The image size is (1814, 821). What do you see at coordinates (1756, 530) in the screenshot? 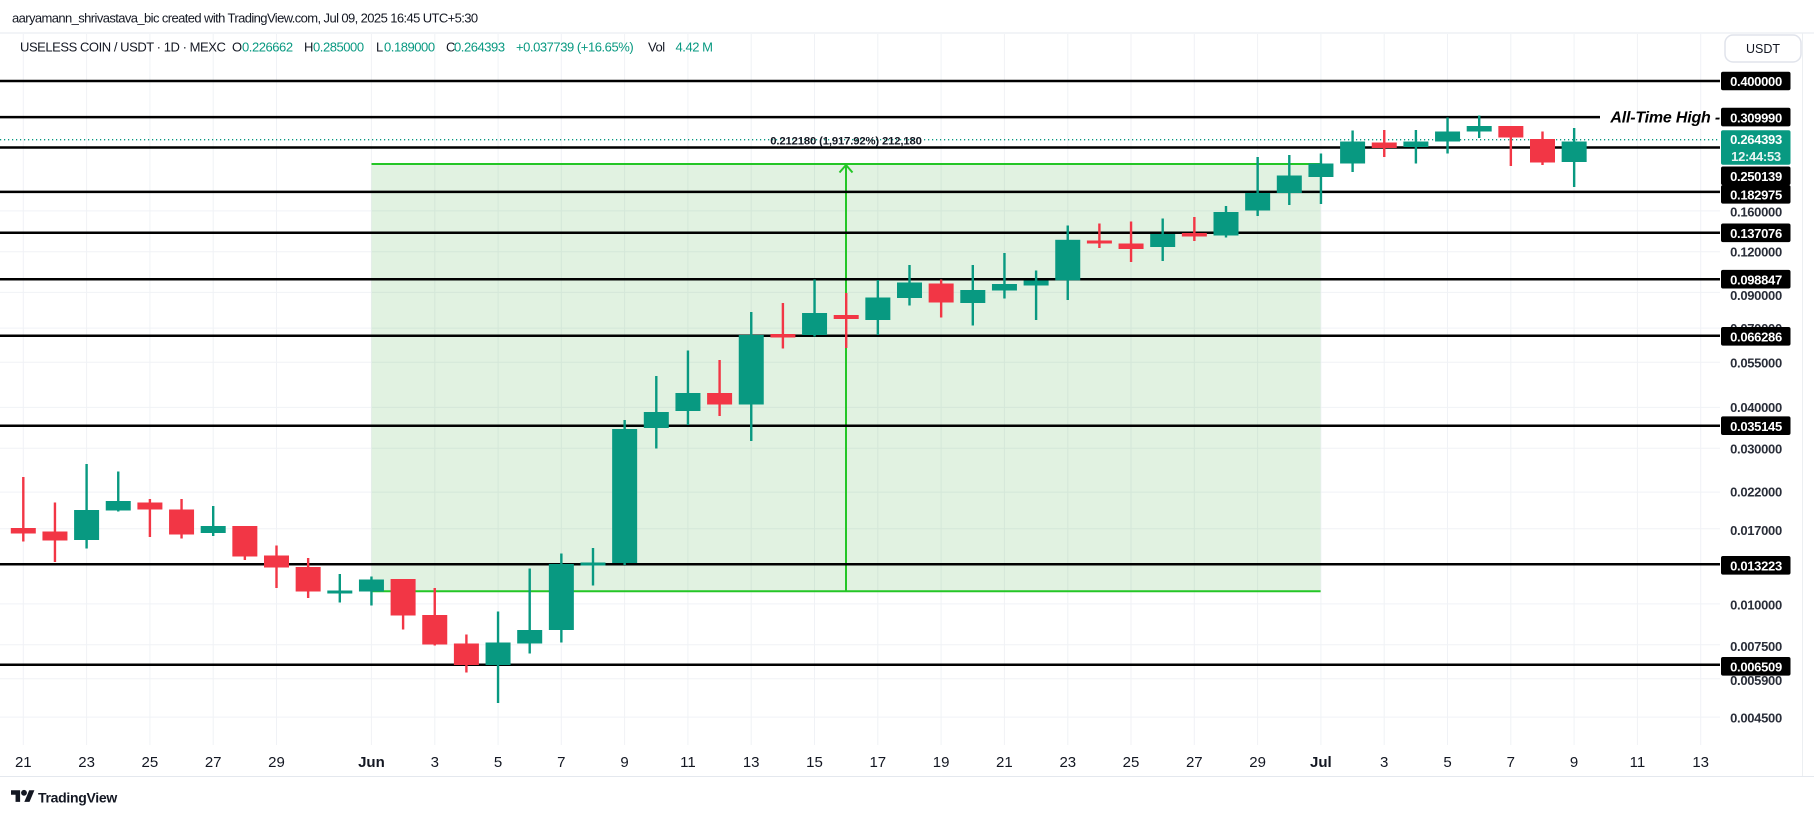
I see `svg-text: 0.017000` at bounding box center [1756, 530].